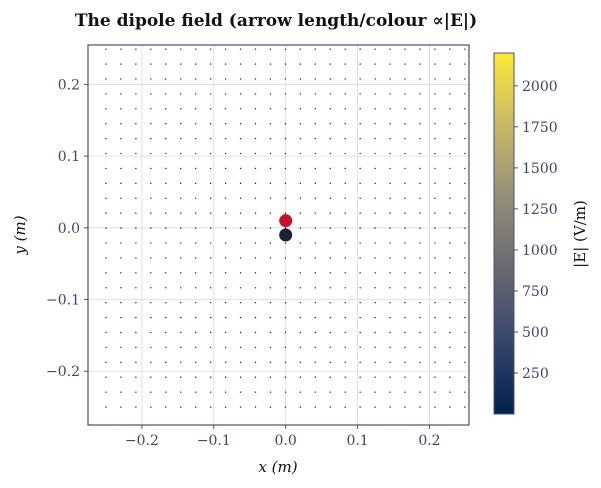 The height and width of the screenshot is (488, 601). What do you see at coordinates (535, 292) in the screenshot?
I see `colorbar-tick-label: 750` at bounding box center [535, 292].